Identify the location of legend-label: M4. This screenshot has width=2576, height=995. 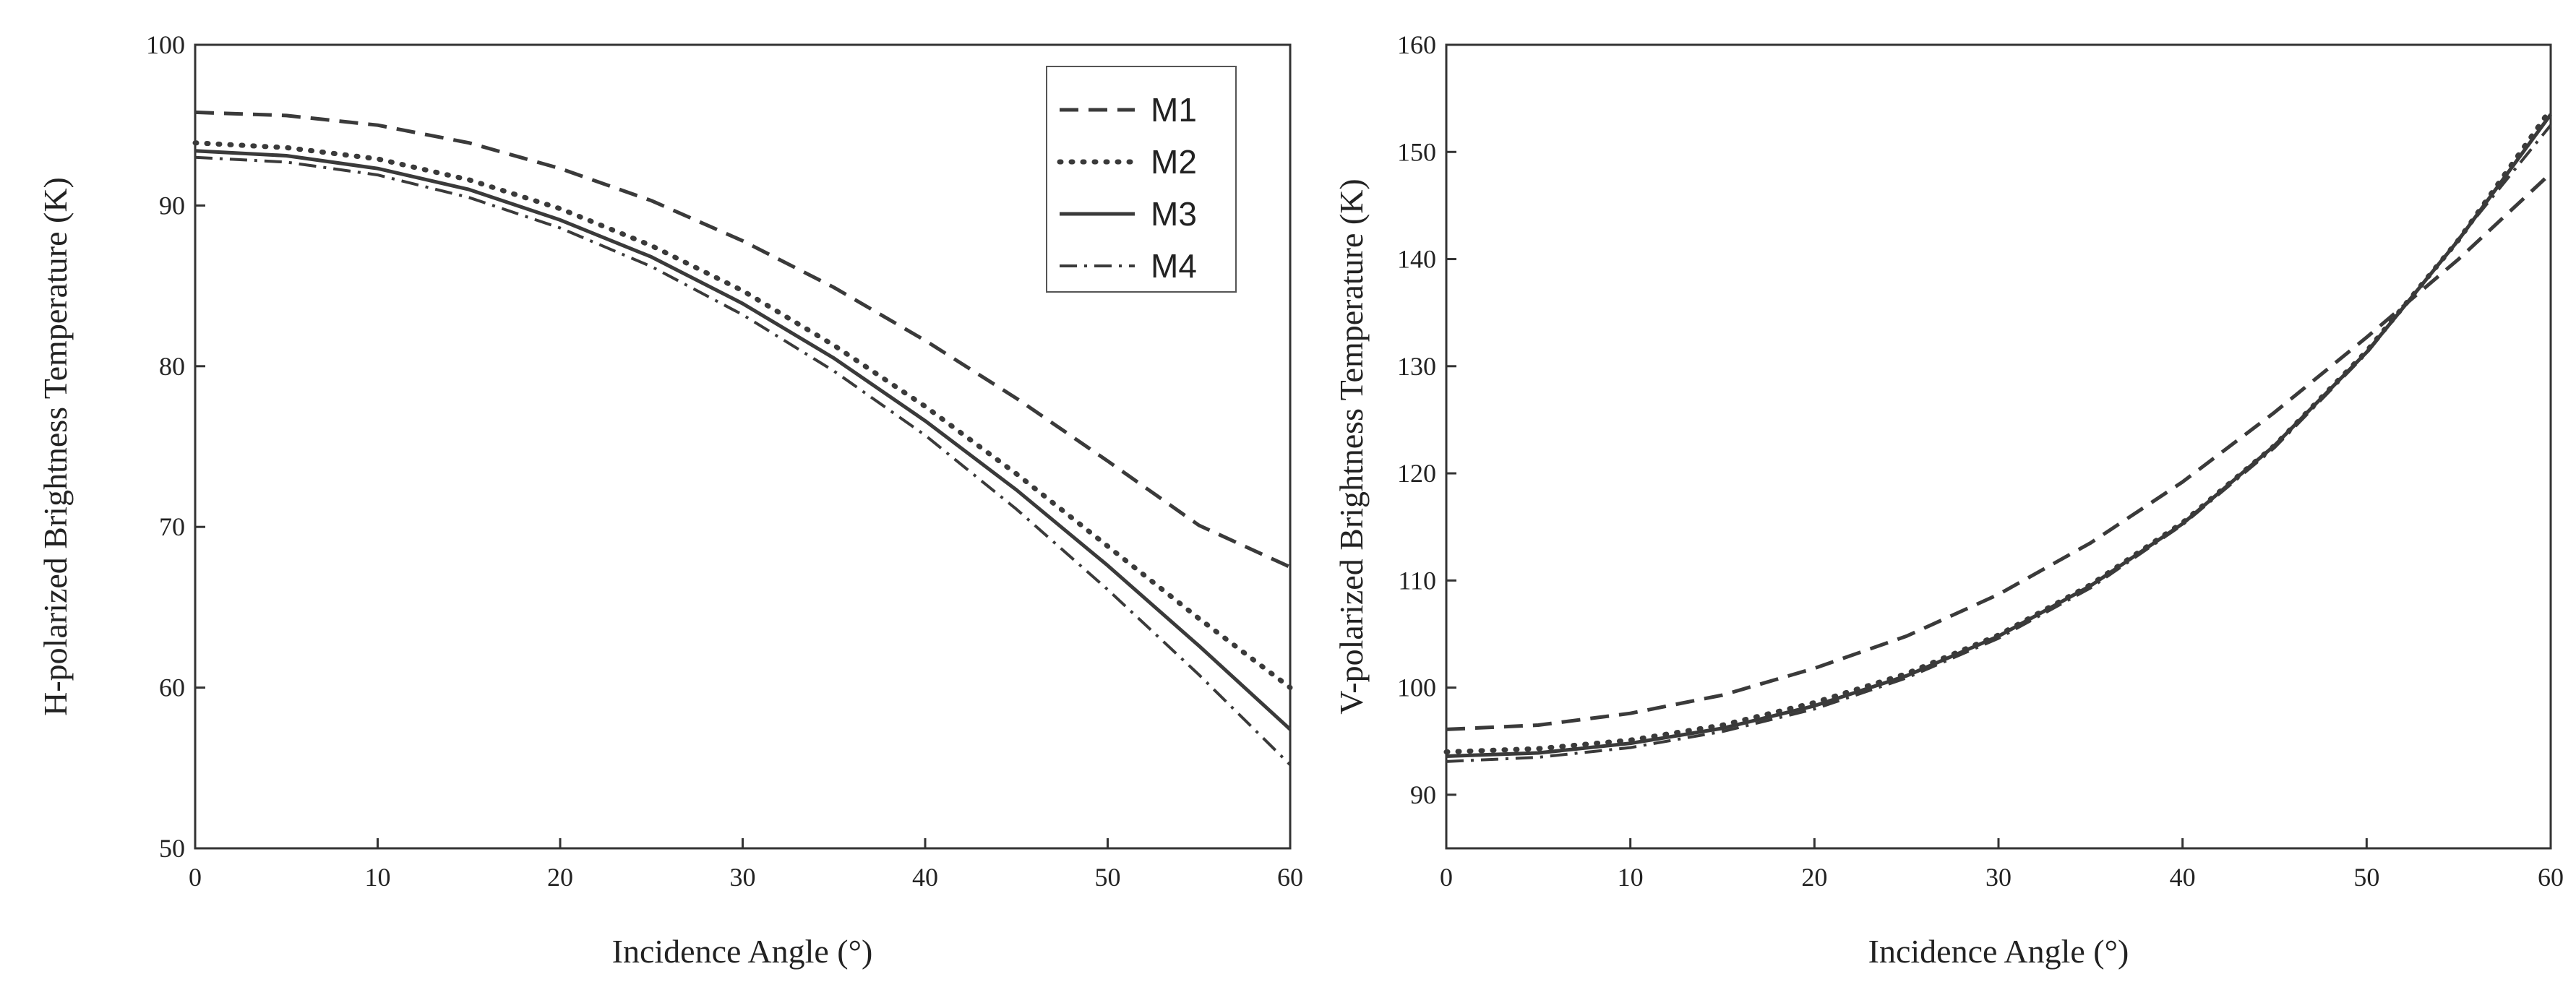
(1174, 266).